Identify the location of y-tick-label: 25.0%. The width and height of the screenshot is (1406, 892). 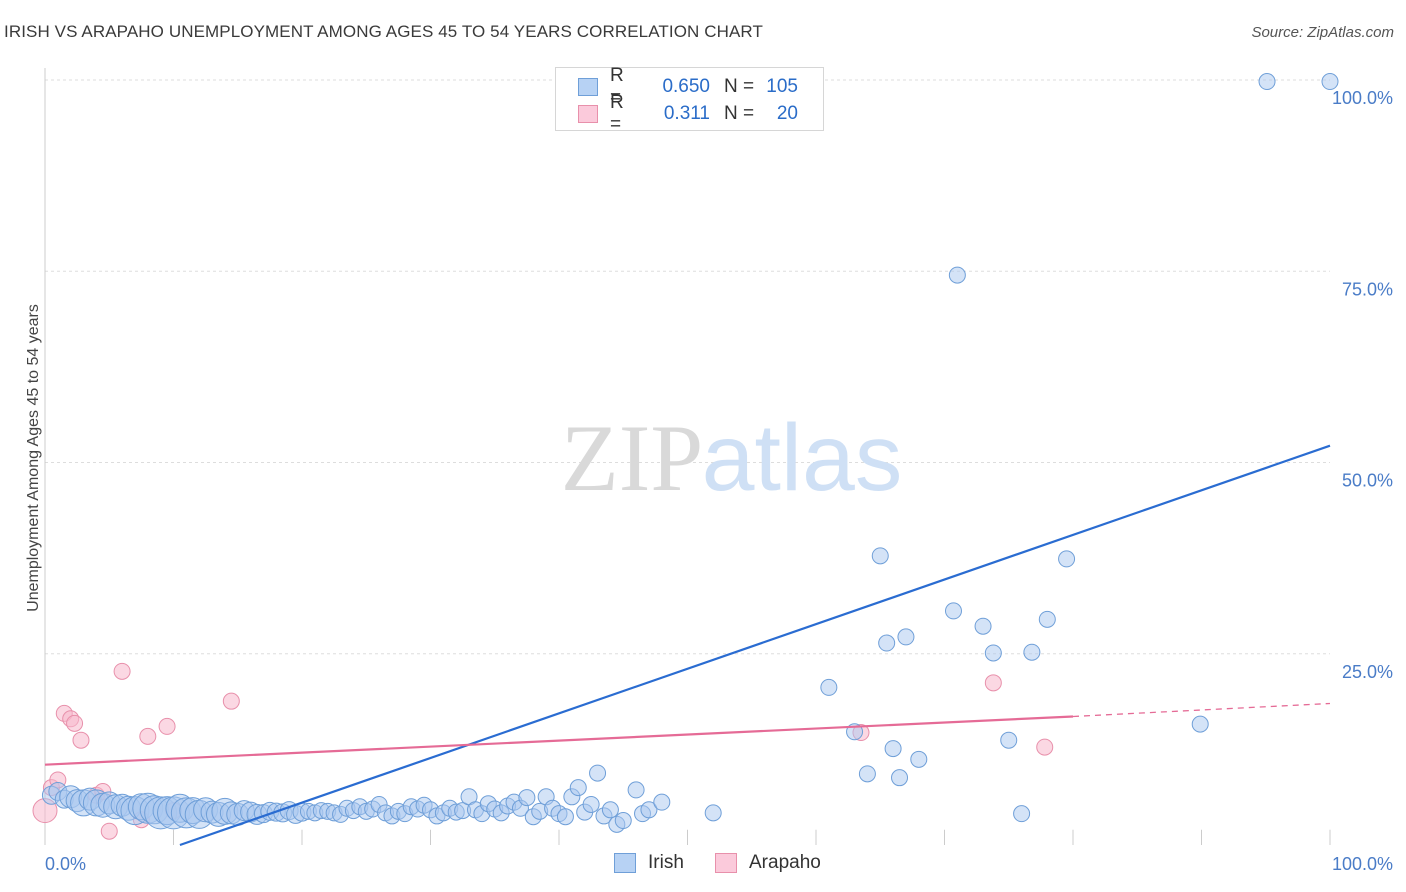
(1367, 672).